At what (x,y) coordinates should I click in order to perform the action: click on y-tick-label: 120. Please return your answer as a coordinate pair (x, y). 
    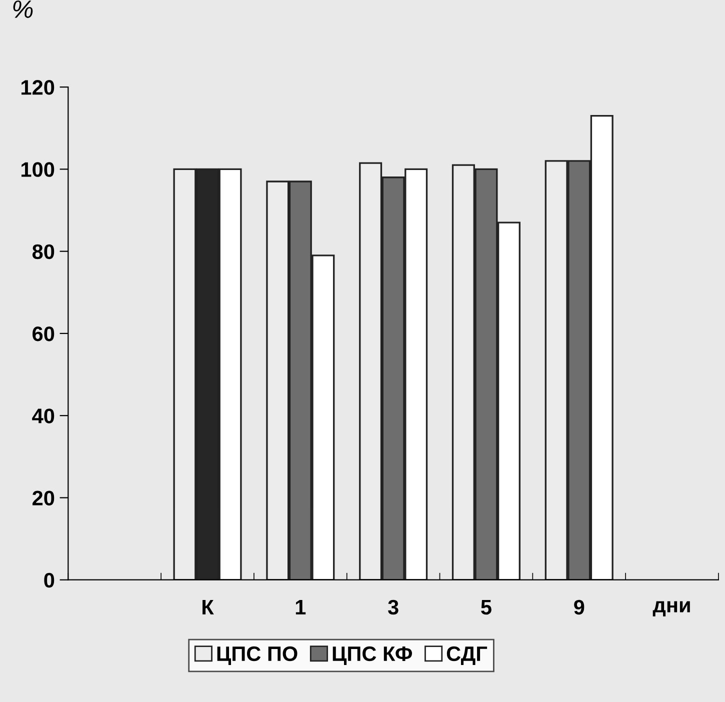
    Looking at the image, I should click on (38, 87).